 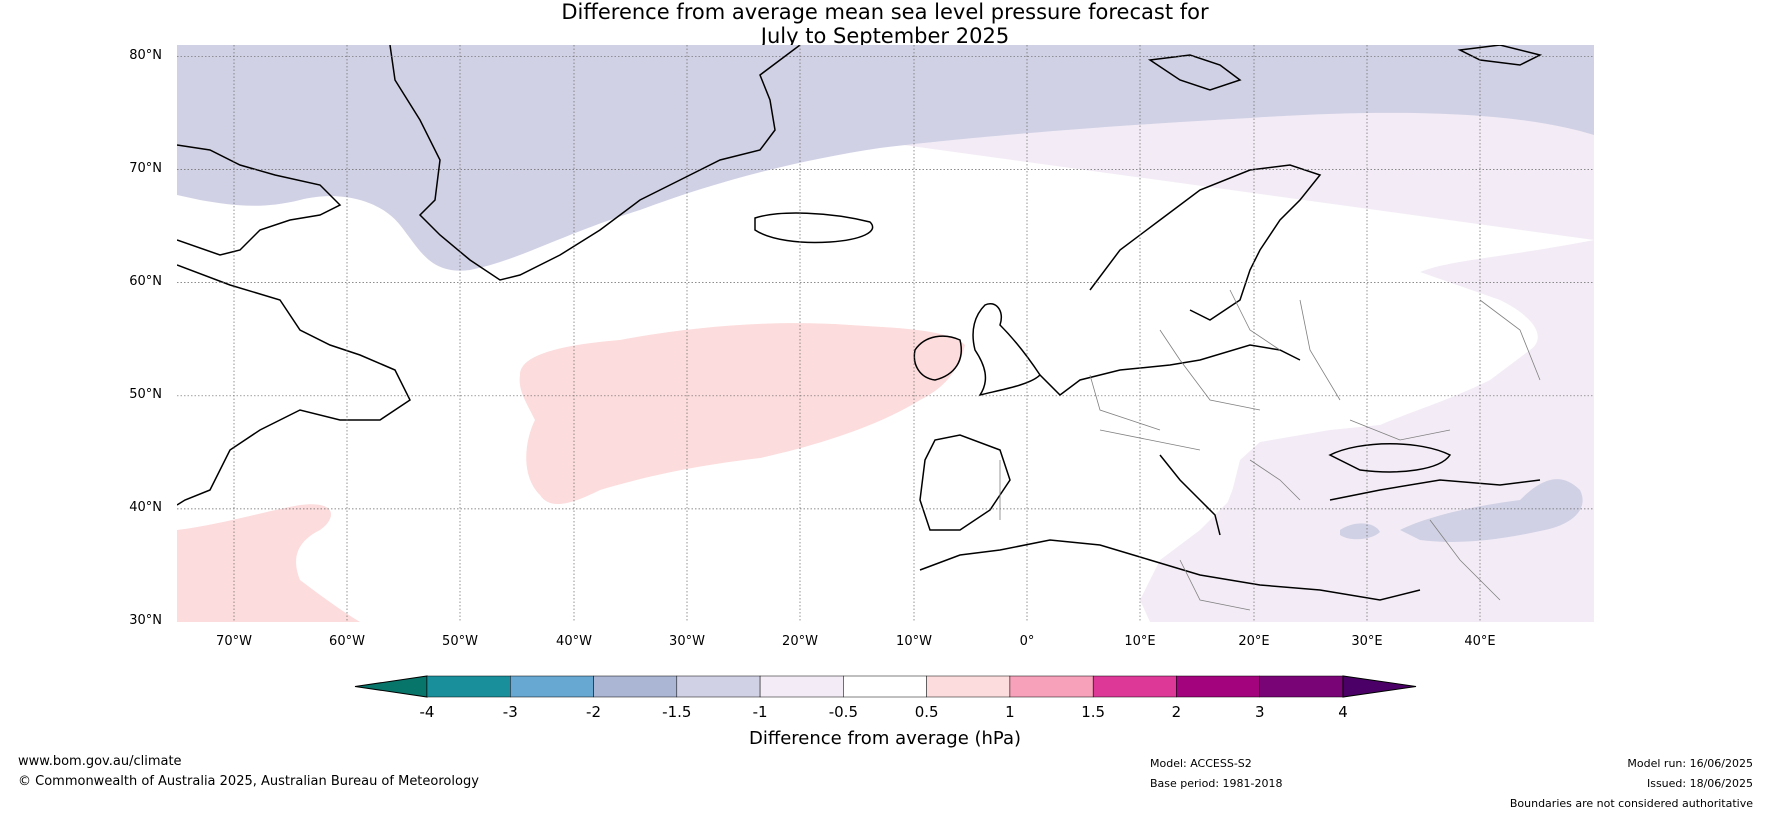 What do you see at coordinates (1254, 641) in the screenshot?
I see `lon-label-20e: 20°E` at bounding box center [1254, 641].